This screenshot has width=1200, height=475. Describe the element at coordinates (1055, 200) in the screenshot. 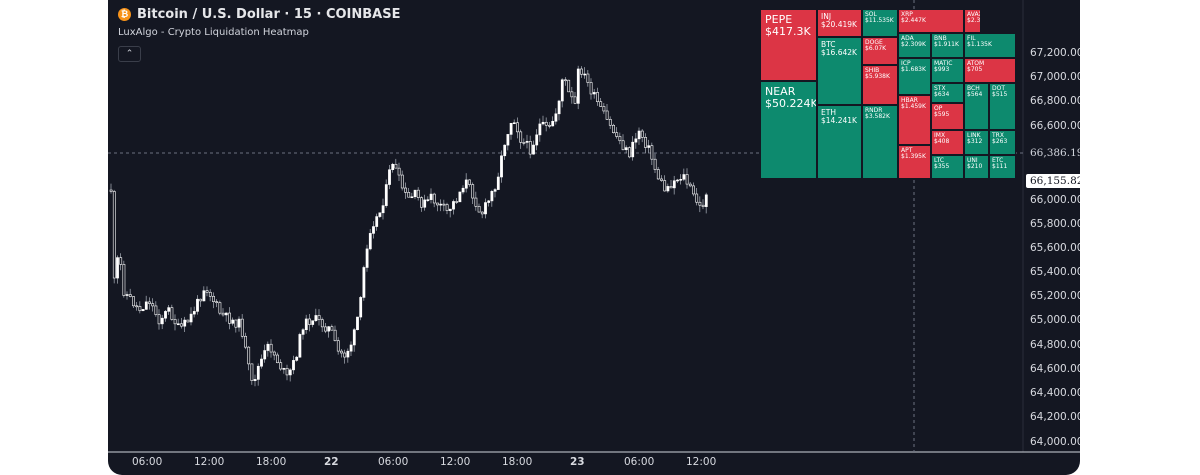

I see `price-axis-label: 66,000.00` at that location.